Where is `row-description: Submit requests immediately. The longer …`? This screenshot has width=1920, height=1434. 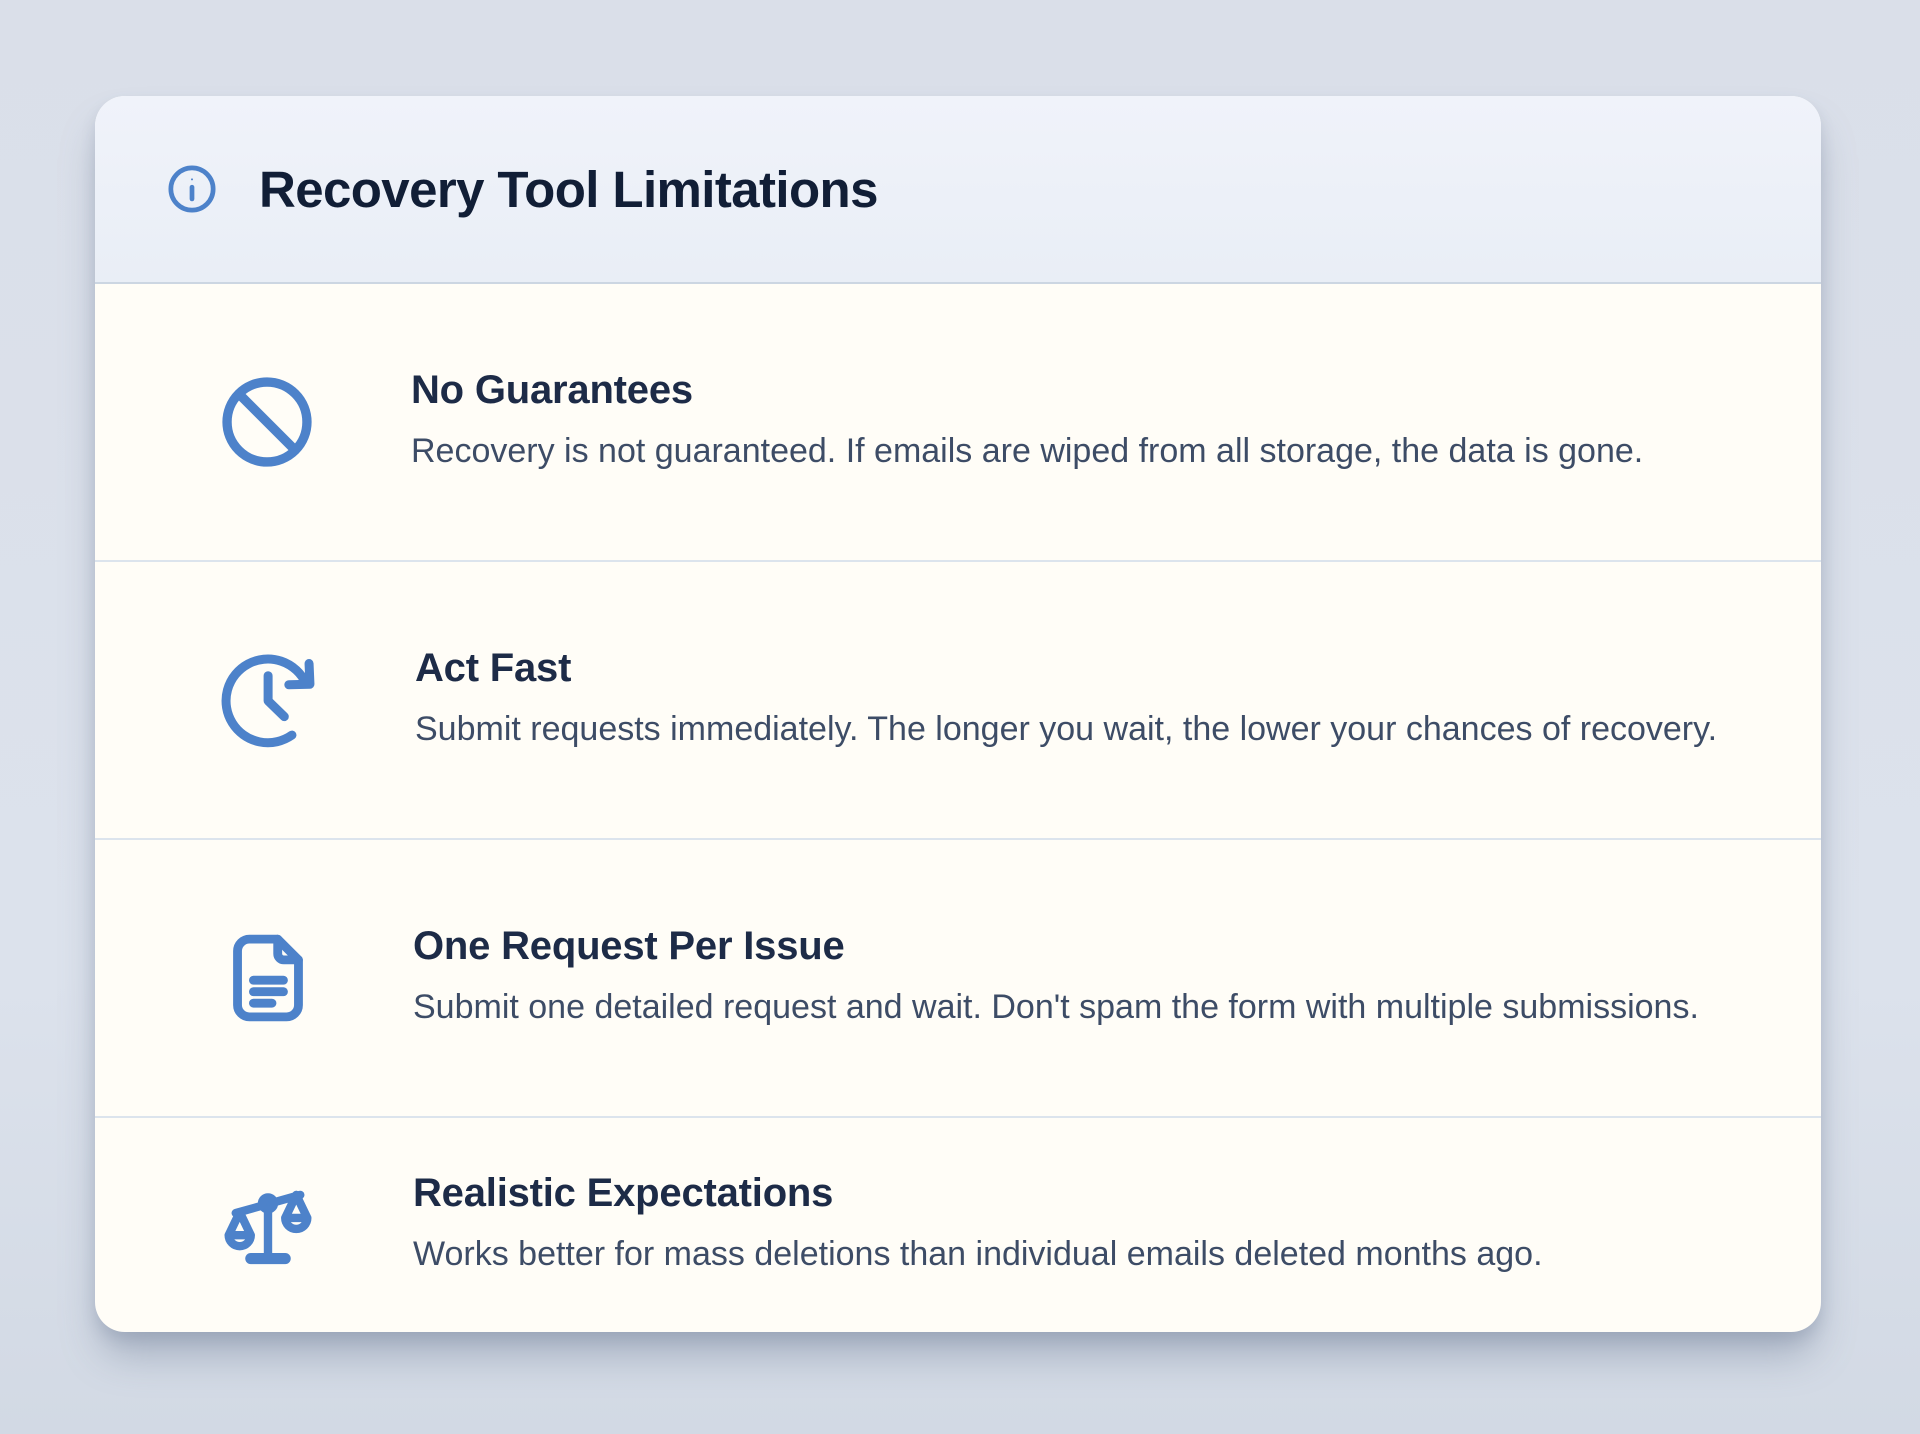 row-description: Submit requests immediately. The longer … is located at coordinates (1066, 729).